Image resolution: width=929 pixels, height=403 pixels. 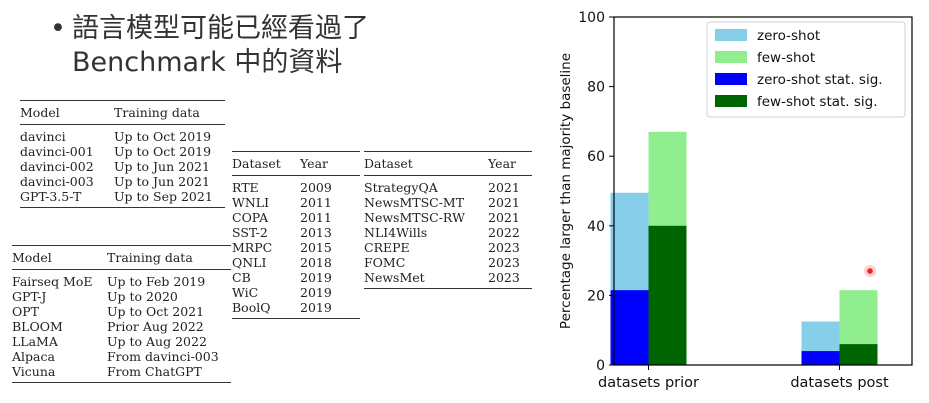 What do you see at coordinates (296, 247) in the screenshot?
I see `table-row: MRPC 2015` at bounding box center [296, 247].